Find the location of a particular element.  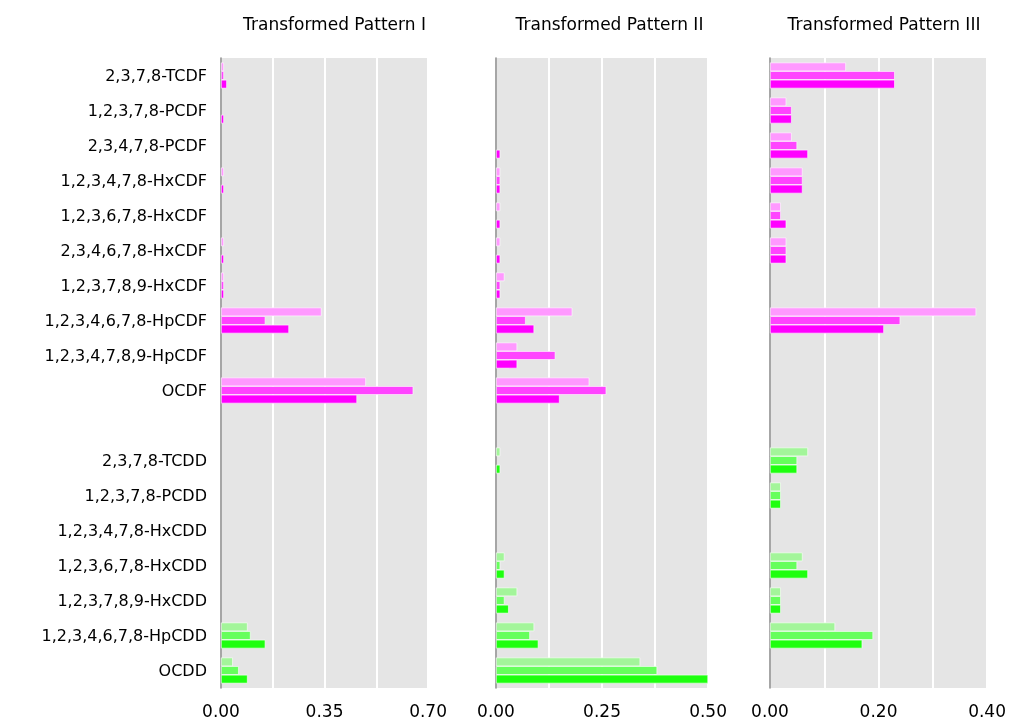

x-tick-label: 0.50 is located at coordinates (708, 710).